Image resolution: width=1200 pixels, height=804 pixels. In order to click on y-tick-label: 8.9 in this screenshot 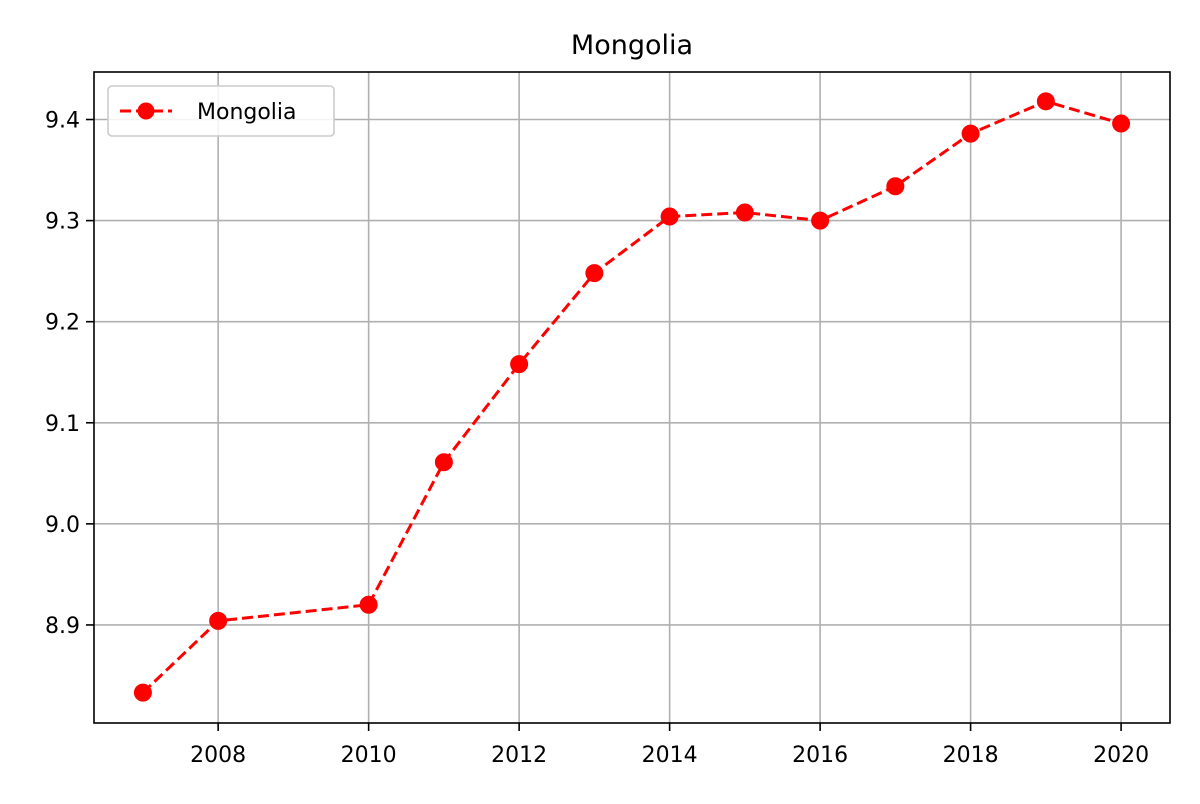, I will do `click(62, 626)`.